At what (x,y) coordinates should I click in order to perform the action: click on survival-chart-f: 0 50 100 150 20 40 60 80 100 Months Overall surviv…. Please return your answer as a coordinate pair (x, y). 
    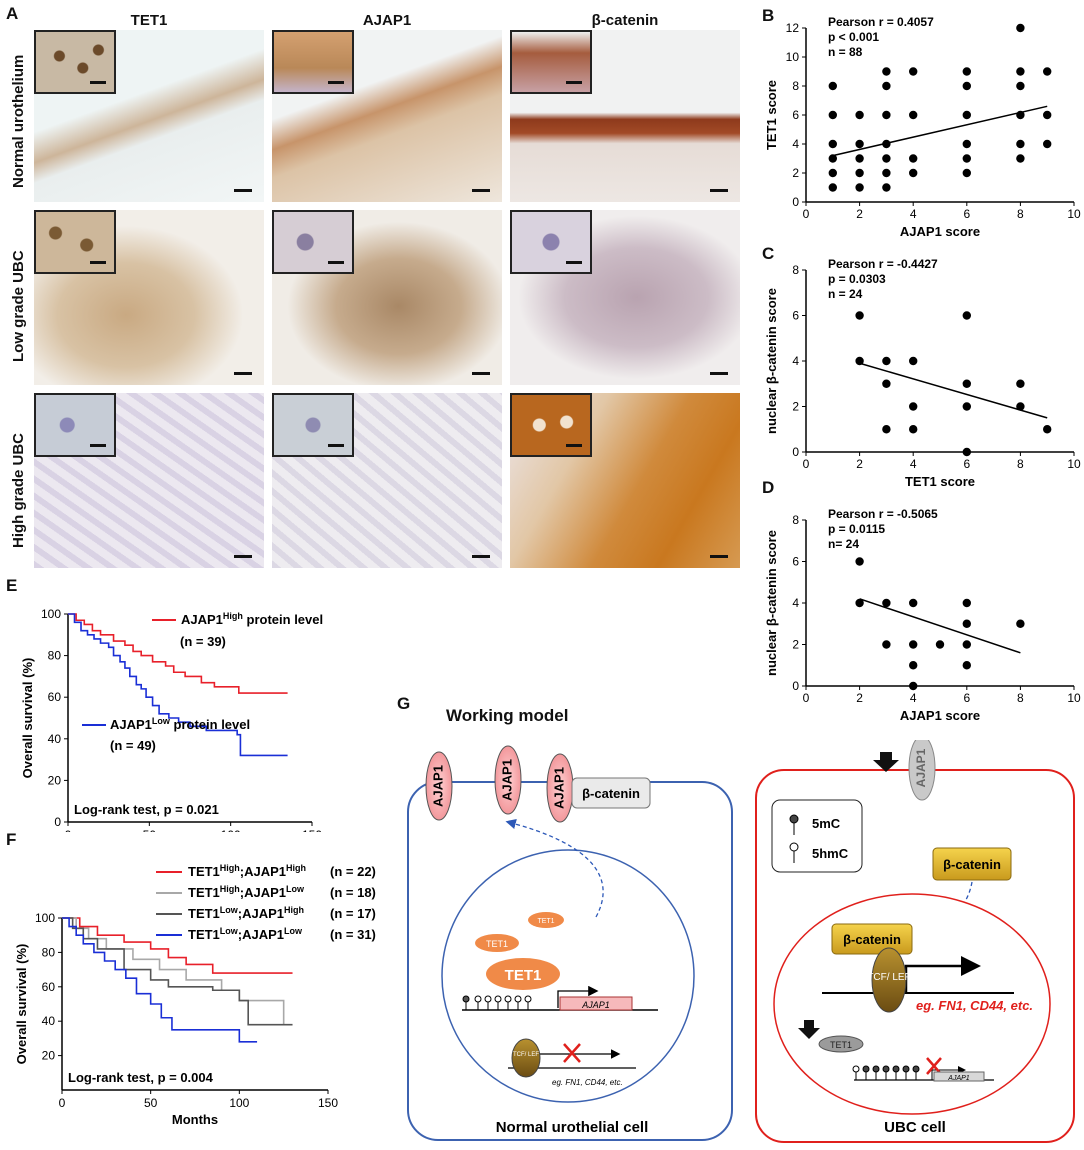
    Looking at the image, I should click on (195, 995).